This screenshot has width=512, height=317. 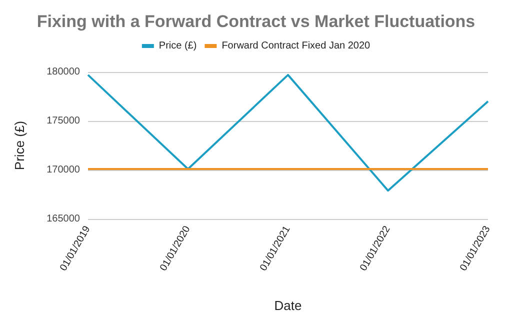 What do you see at coordinates (63, 170) in the screenshot?
I see `y-tick-label: 170000` at bounding box center [63, 170].